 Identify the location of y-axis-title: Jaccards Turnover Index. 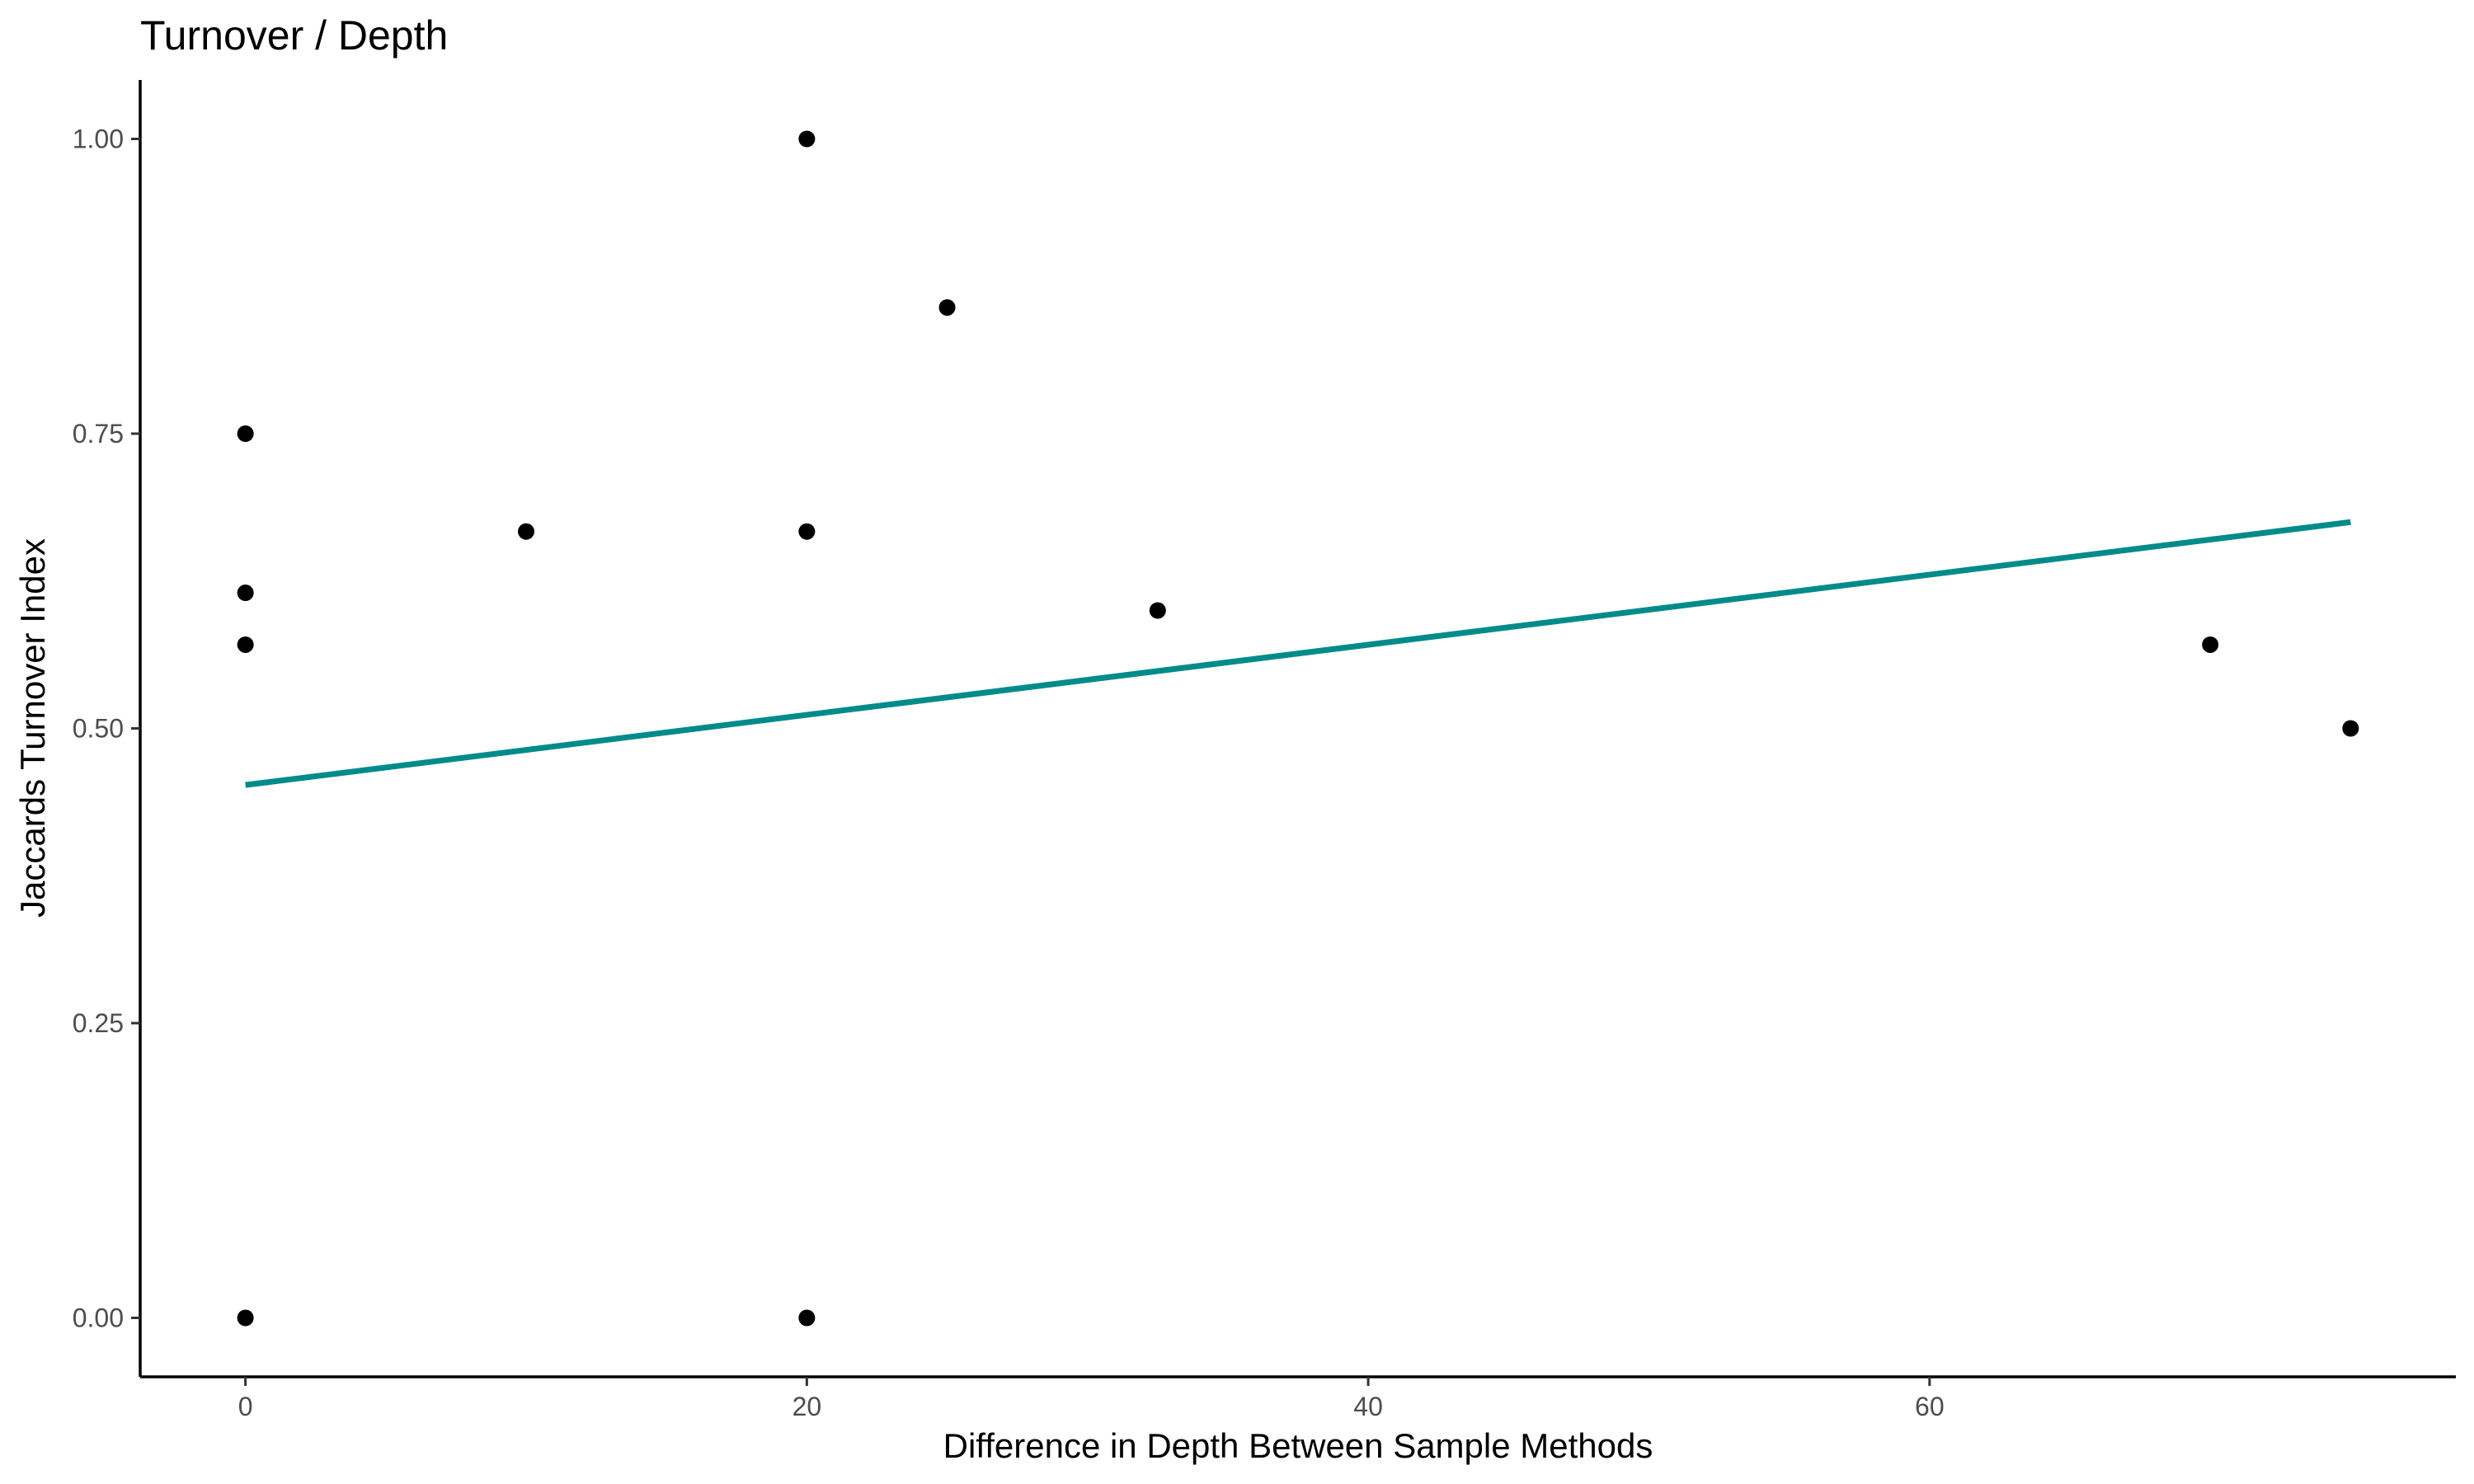
(32, 728).